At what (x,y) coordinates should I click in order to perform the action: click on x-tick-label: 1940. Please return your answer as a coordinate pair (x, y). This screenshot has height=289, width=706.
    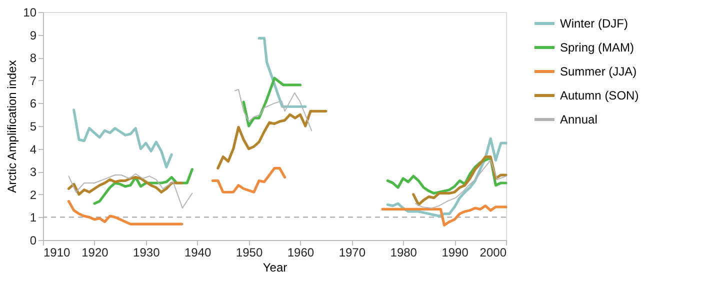
    Looking at the image, I should click on (198, 253).